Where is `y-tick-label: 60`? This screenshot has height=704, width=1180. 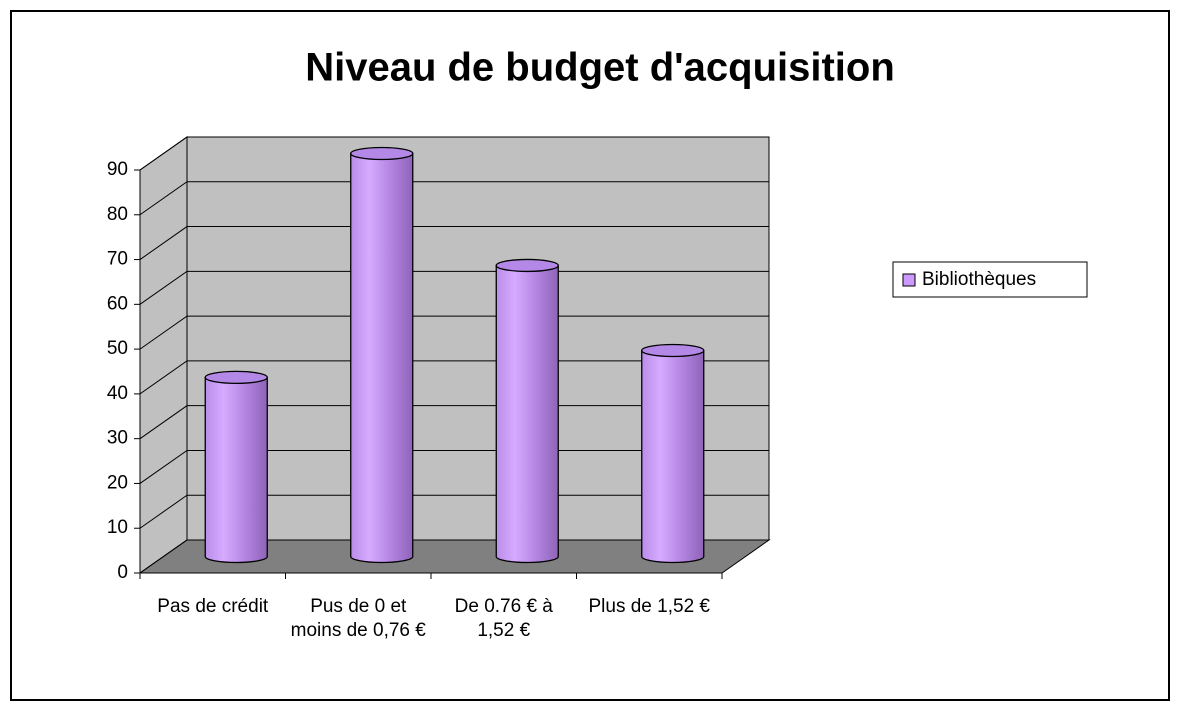
y-tick-label: 60 is located at coordinates (117, 303).